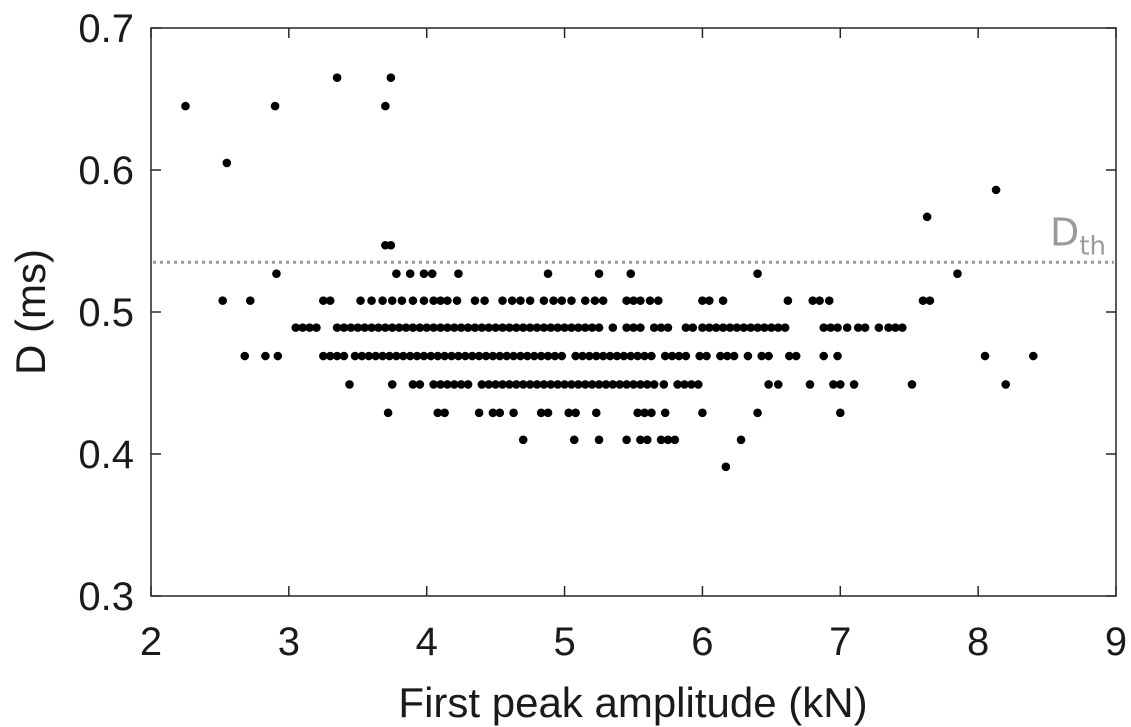  What do you see at coordinates (1092, 246) in the screenshot?
I see `threshold-label-sub: th` at bounding box center [1092, 246].